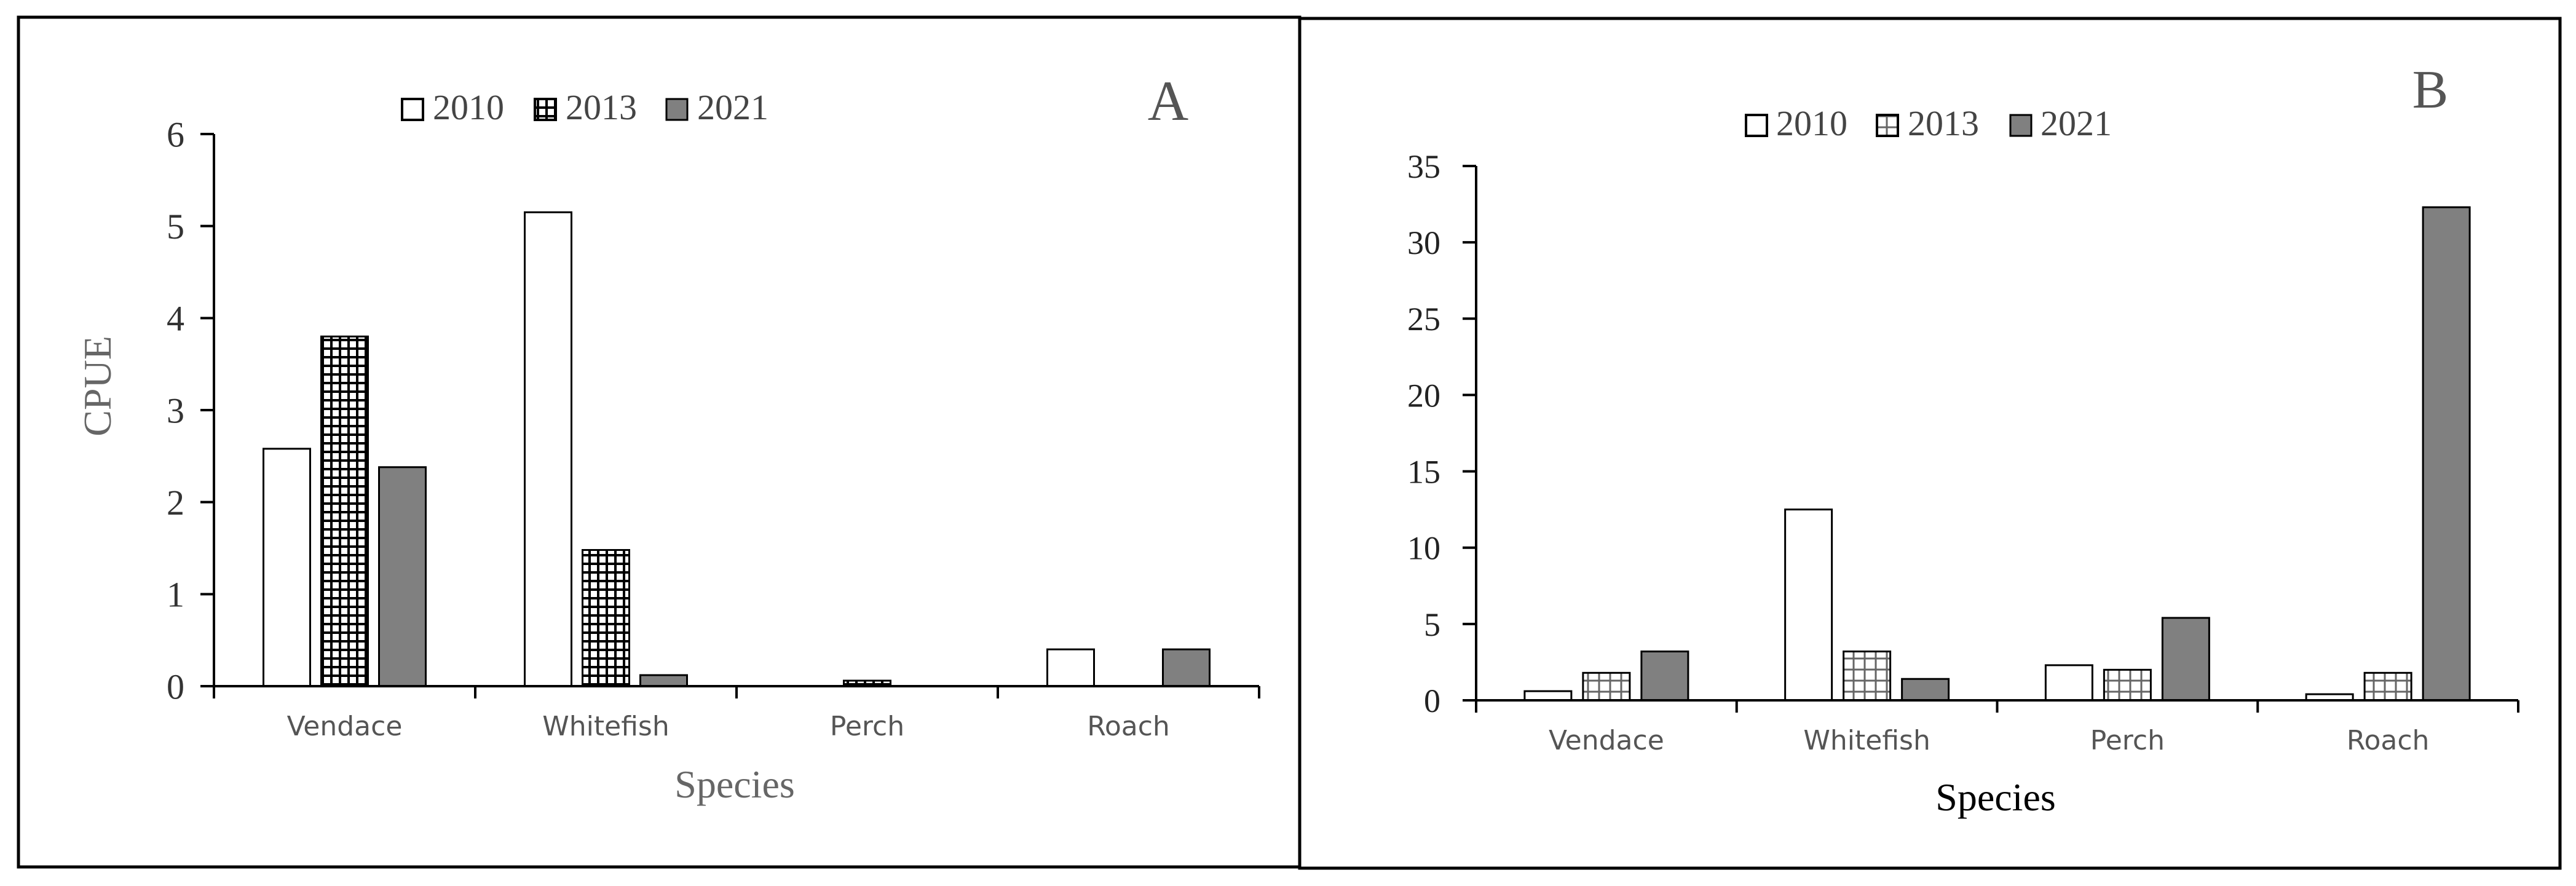 This screenshot has width=2576, height=886. What do you see at coordinates (1995, 797) in the screenshot?
I see `panel-b-x-axis-title: Species` at bounding box center [1995, 797].